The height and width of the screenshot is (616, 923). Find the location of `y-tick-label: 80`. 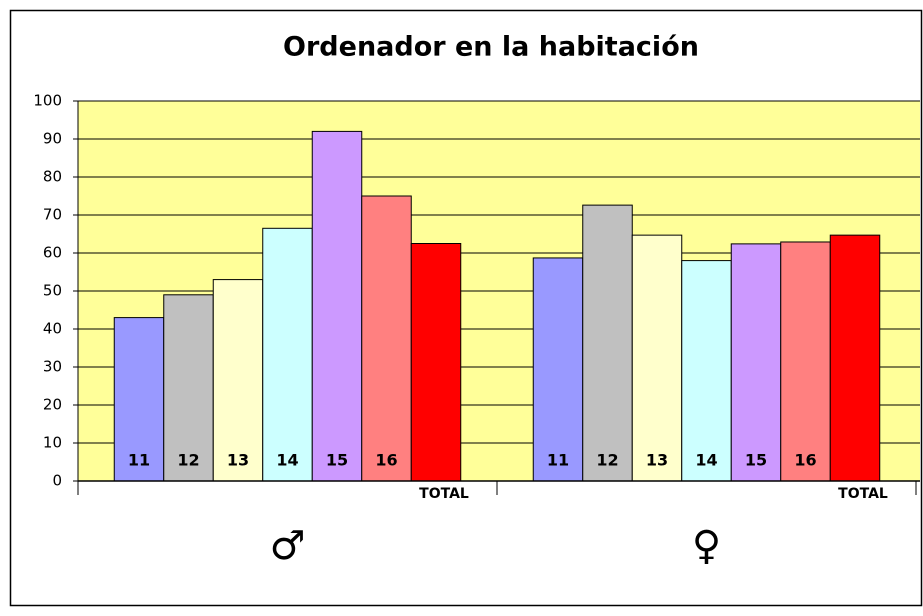

y-tick-label: 80 is located at coordinates (52, 177).